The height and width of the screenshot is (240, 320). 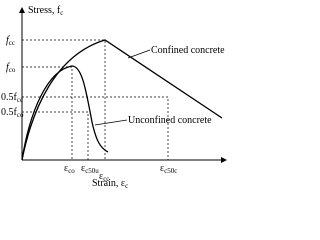 What do you see at coordinates (111, 122) in the screenshot?
I see `unconfined-leader` at bounding box center [111, 122].